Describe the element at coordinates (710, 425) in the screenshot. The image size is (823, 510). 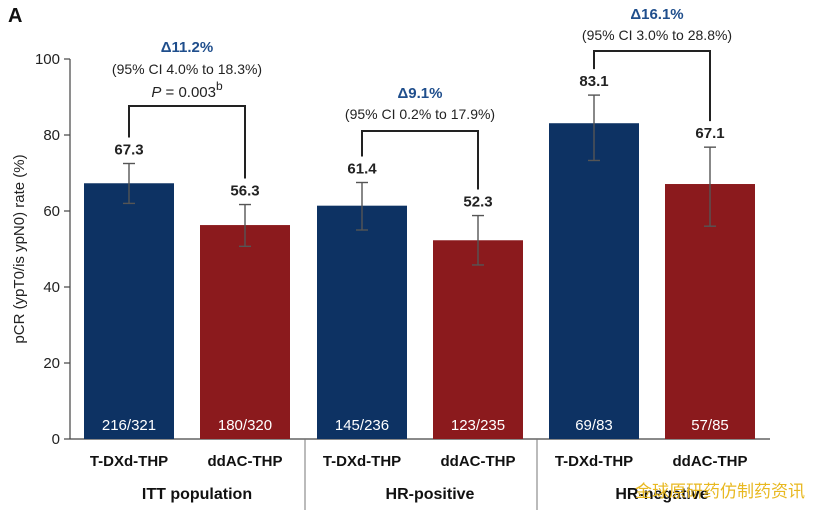
I see `bar-fraction-label: 57/85` at that location.